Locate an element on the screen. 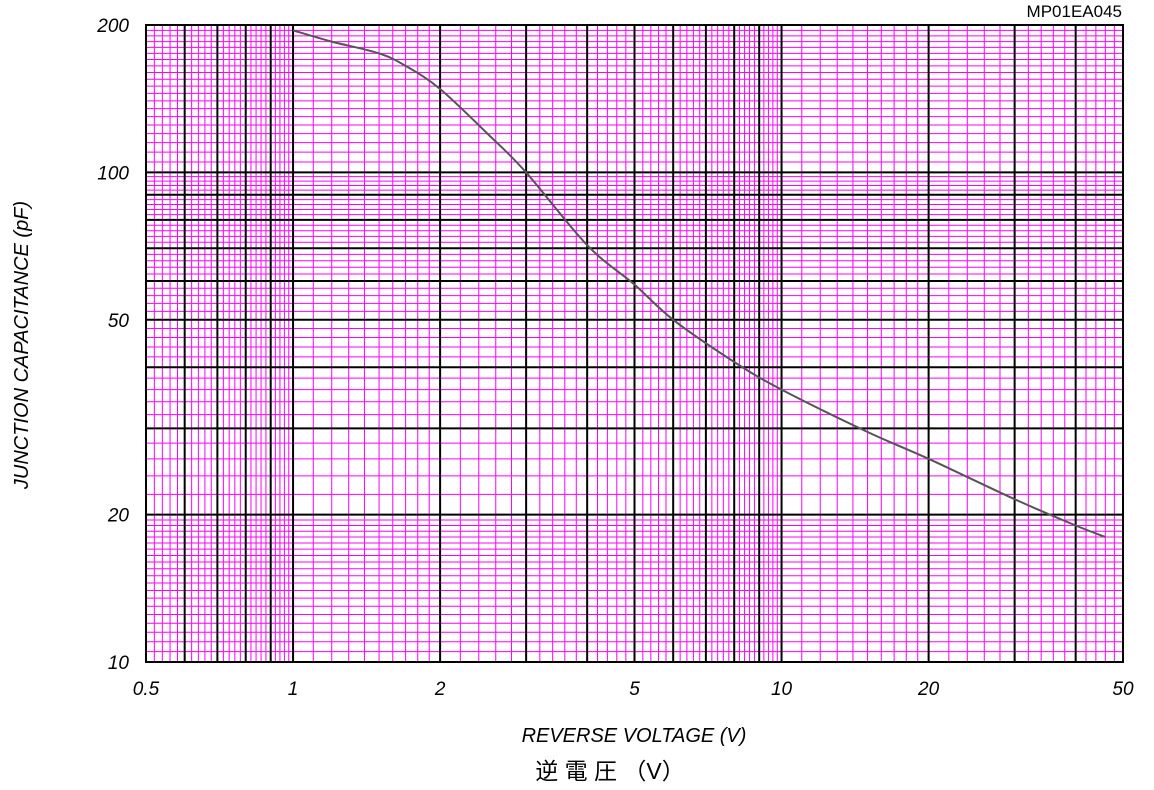 This screenshot has height=790, width=1154. x-tick-label: 10 is located at coordinates (782, 689).